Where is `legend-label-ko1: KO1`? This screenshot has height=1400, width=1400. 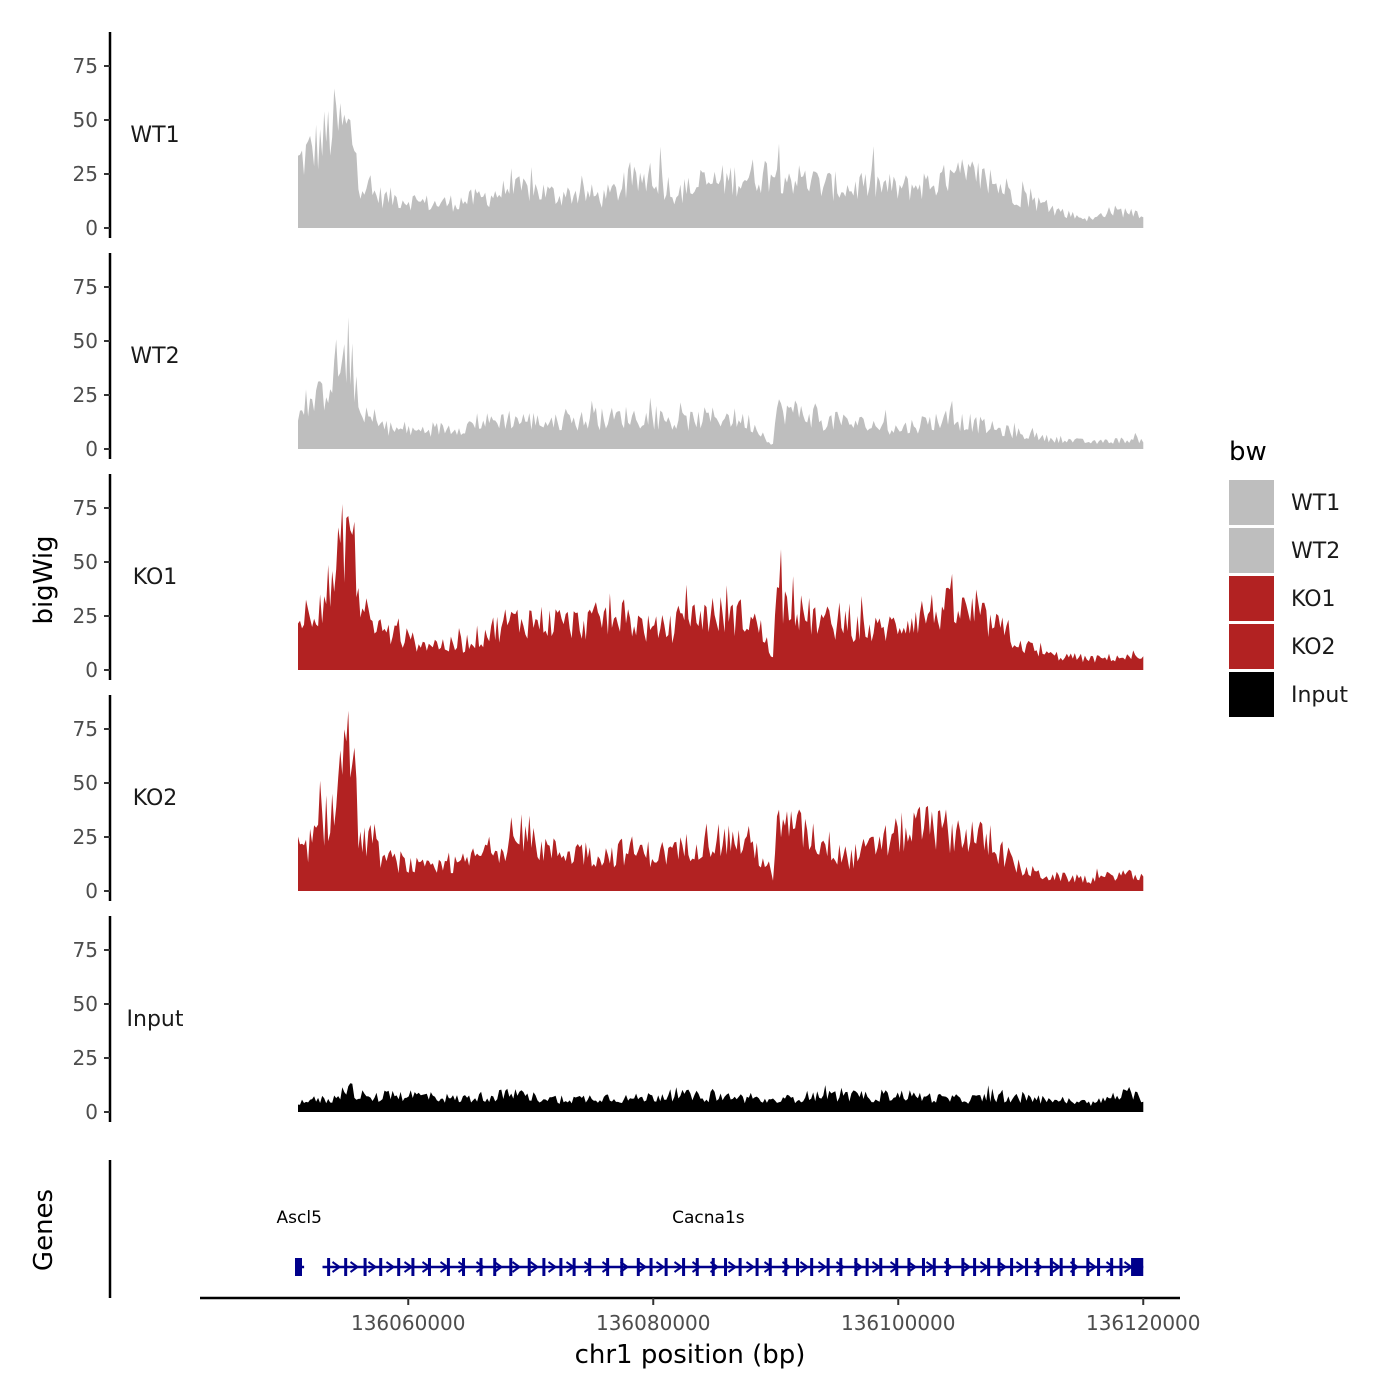
legend-label-ko1: KO1 is located at coordinates (1313, 599).